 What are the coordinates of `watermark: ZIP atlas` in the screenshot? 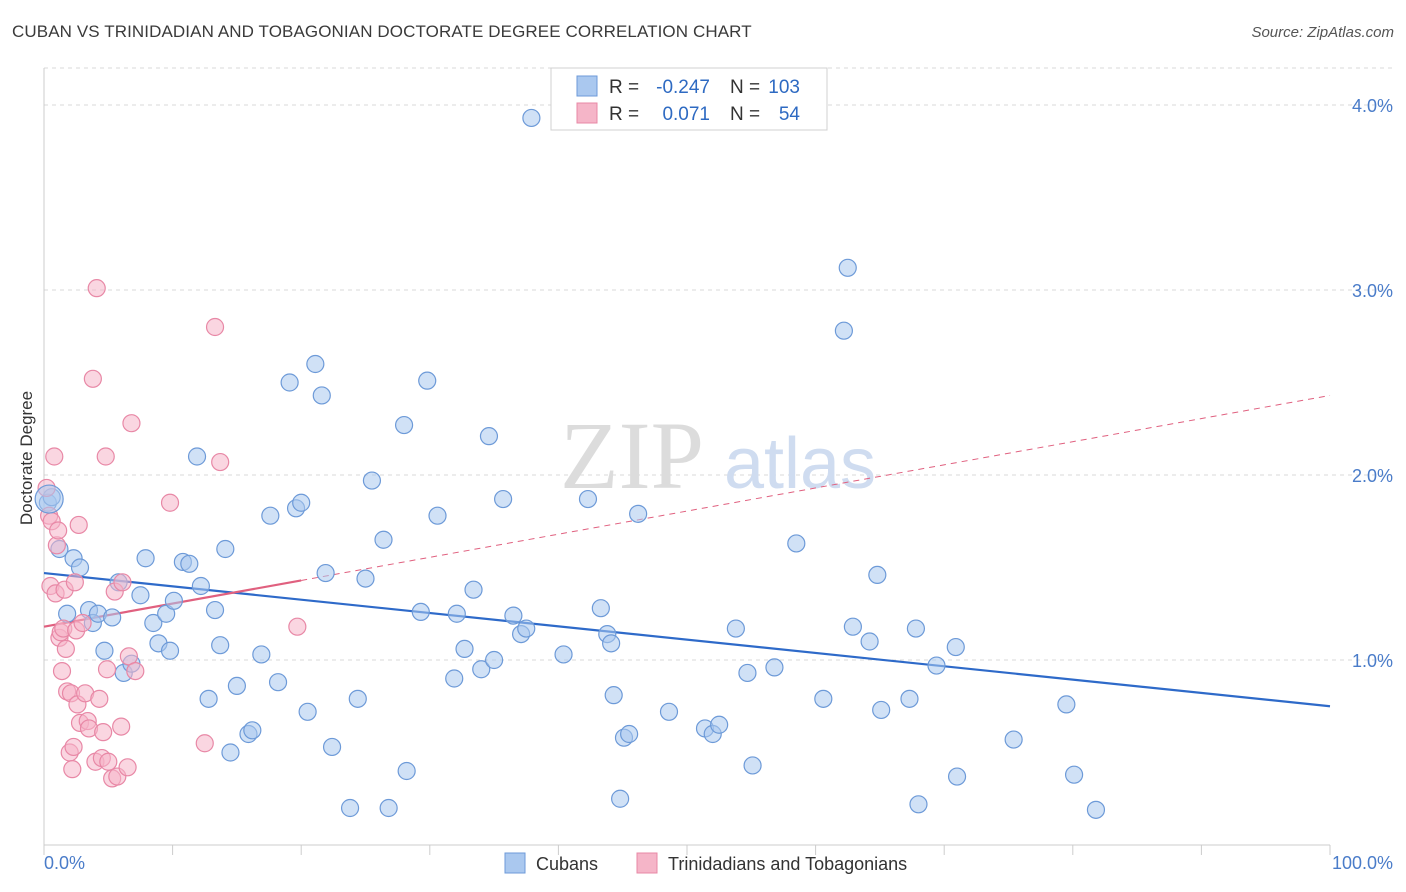 It's located at (718, 455).